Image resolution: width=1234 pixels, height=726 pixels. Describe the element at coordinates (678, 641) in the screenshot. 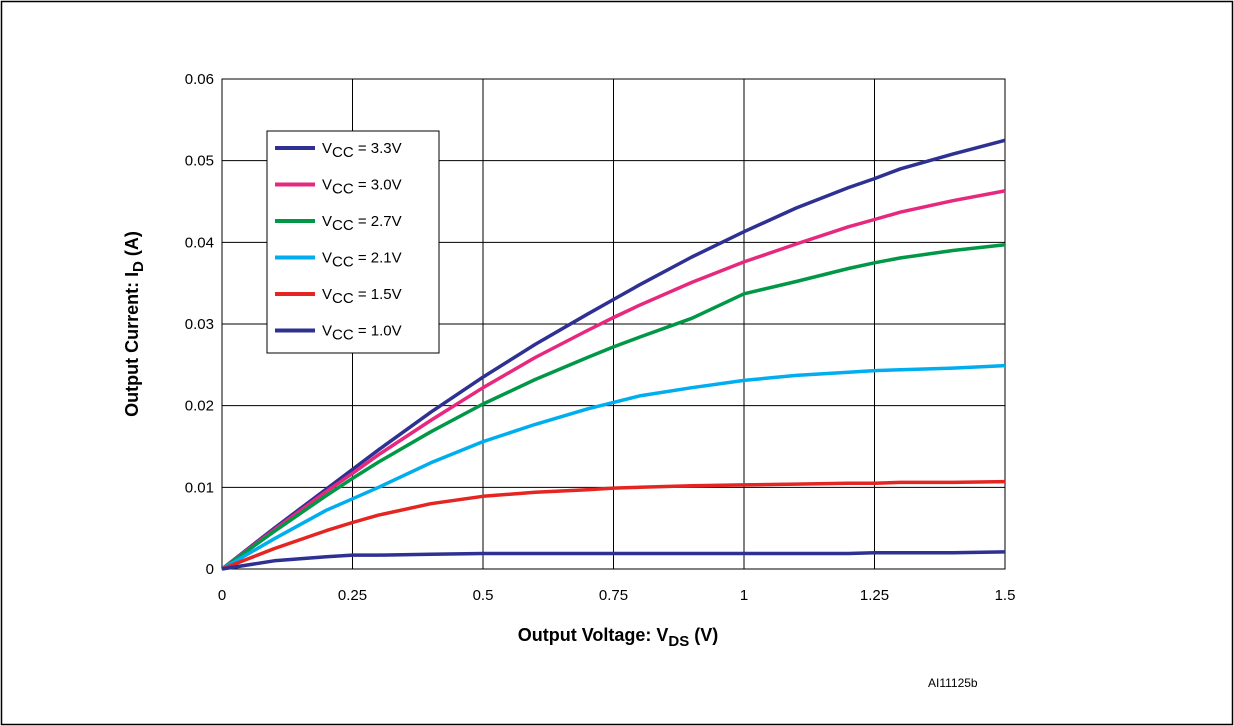

I see `x-axis-label-sub: DS` at that location.